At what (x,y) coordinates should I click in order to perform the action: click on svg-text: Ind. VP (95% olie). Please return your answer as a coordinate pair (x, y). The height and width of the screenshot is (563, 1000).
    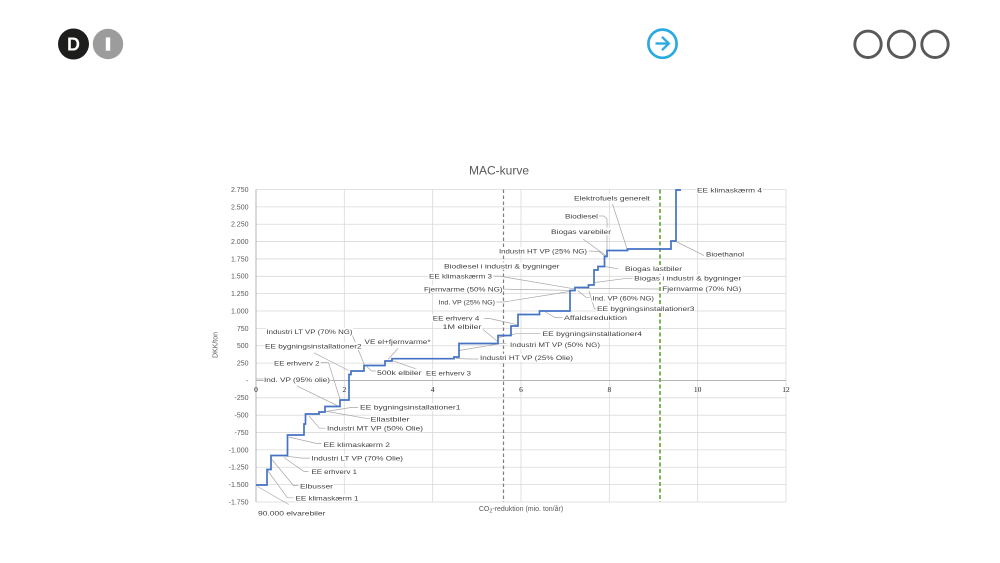
    Looking at the image, I should click on (297, 380).